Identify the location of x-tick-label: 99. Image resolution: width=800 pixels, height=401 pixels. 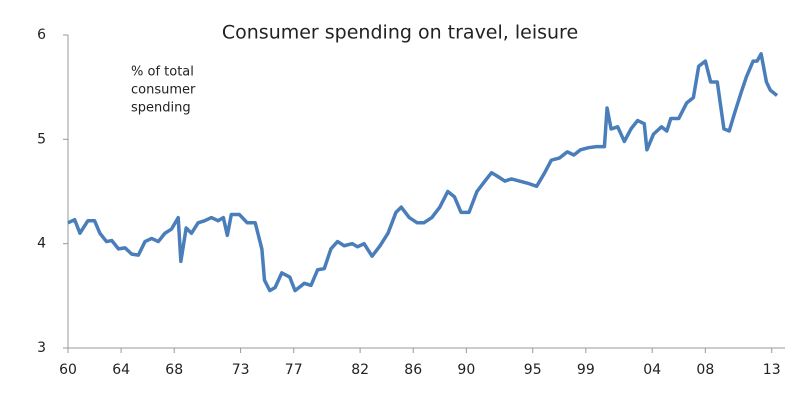
(586, 370).